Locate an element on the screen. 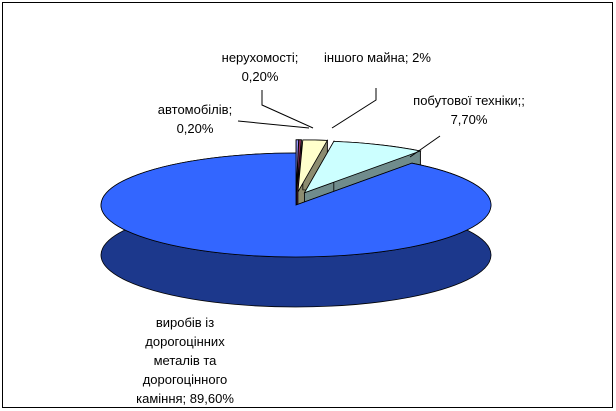 The height and width of the screenshot is (411, 616). label-category: автомобілів; is located at coordinates (195, 109).